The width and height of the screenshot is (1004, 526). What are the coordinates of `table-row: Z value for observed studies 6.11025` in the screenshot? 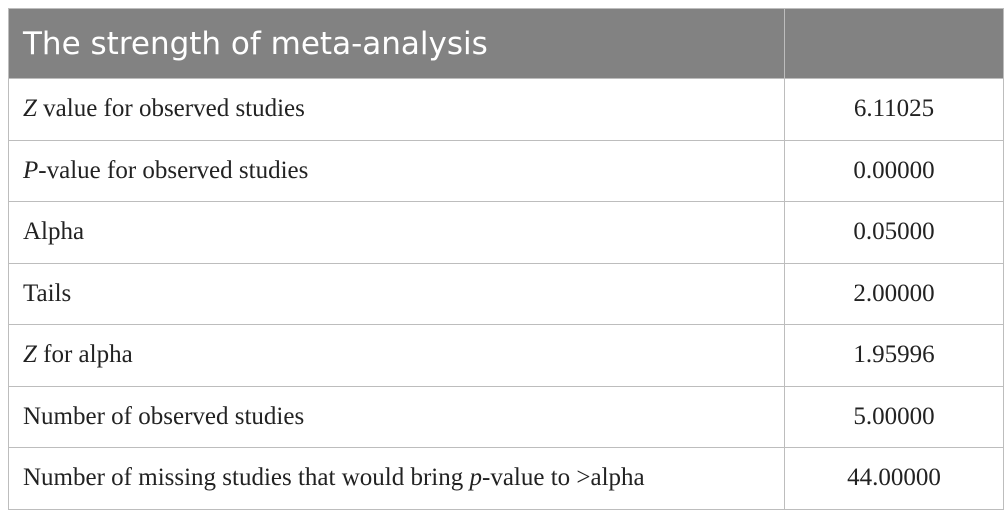 It's located at (506, 109).